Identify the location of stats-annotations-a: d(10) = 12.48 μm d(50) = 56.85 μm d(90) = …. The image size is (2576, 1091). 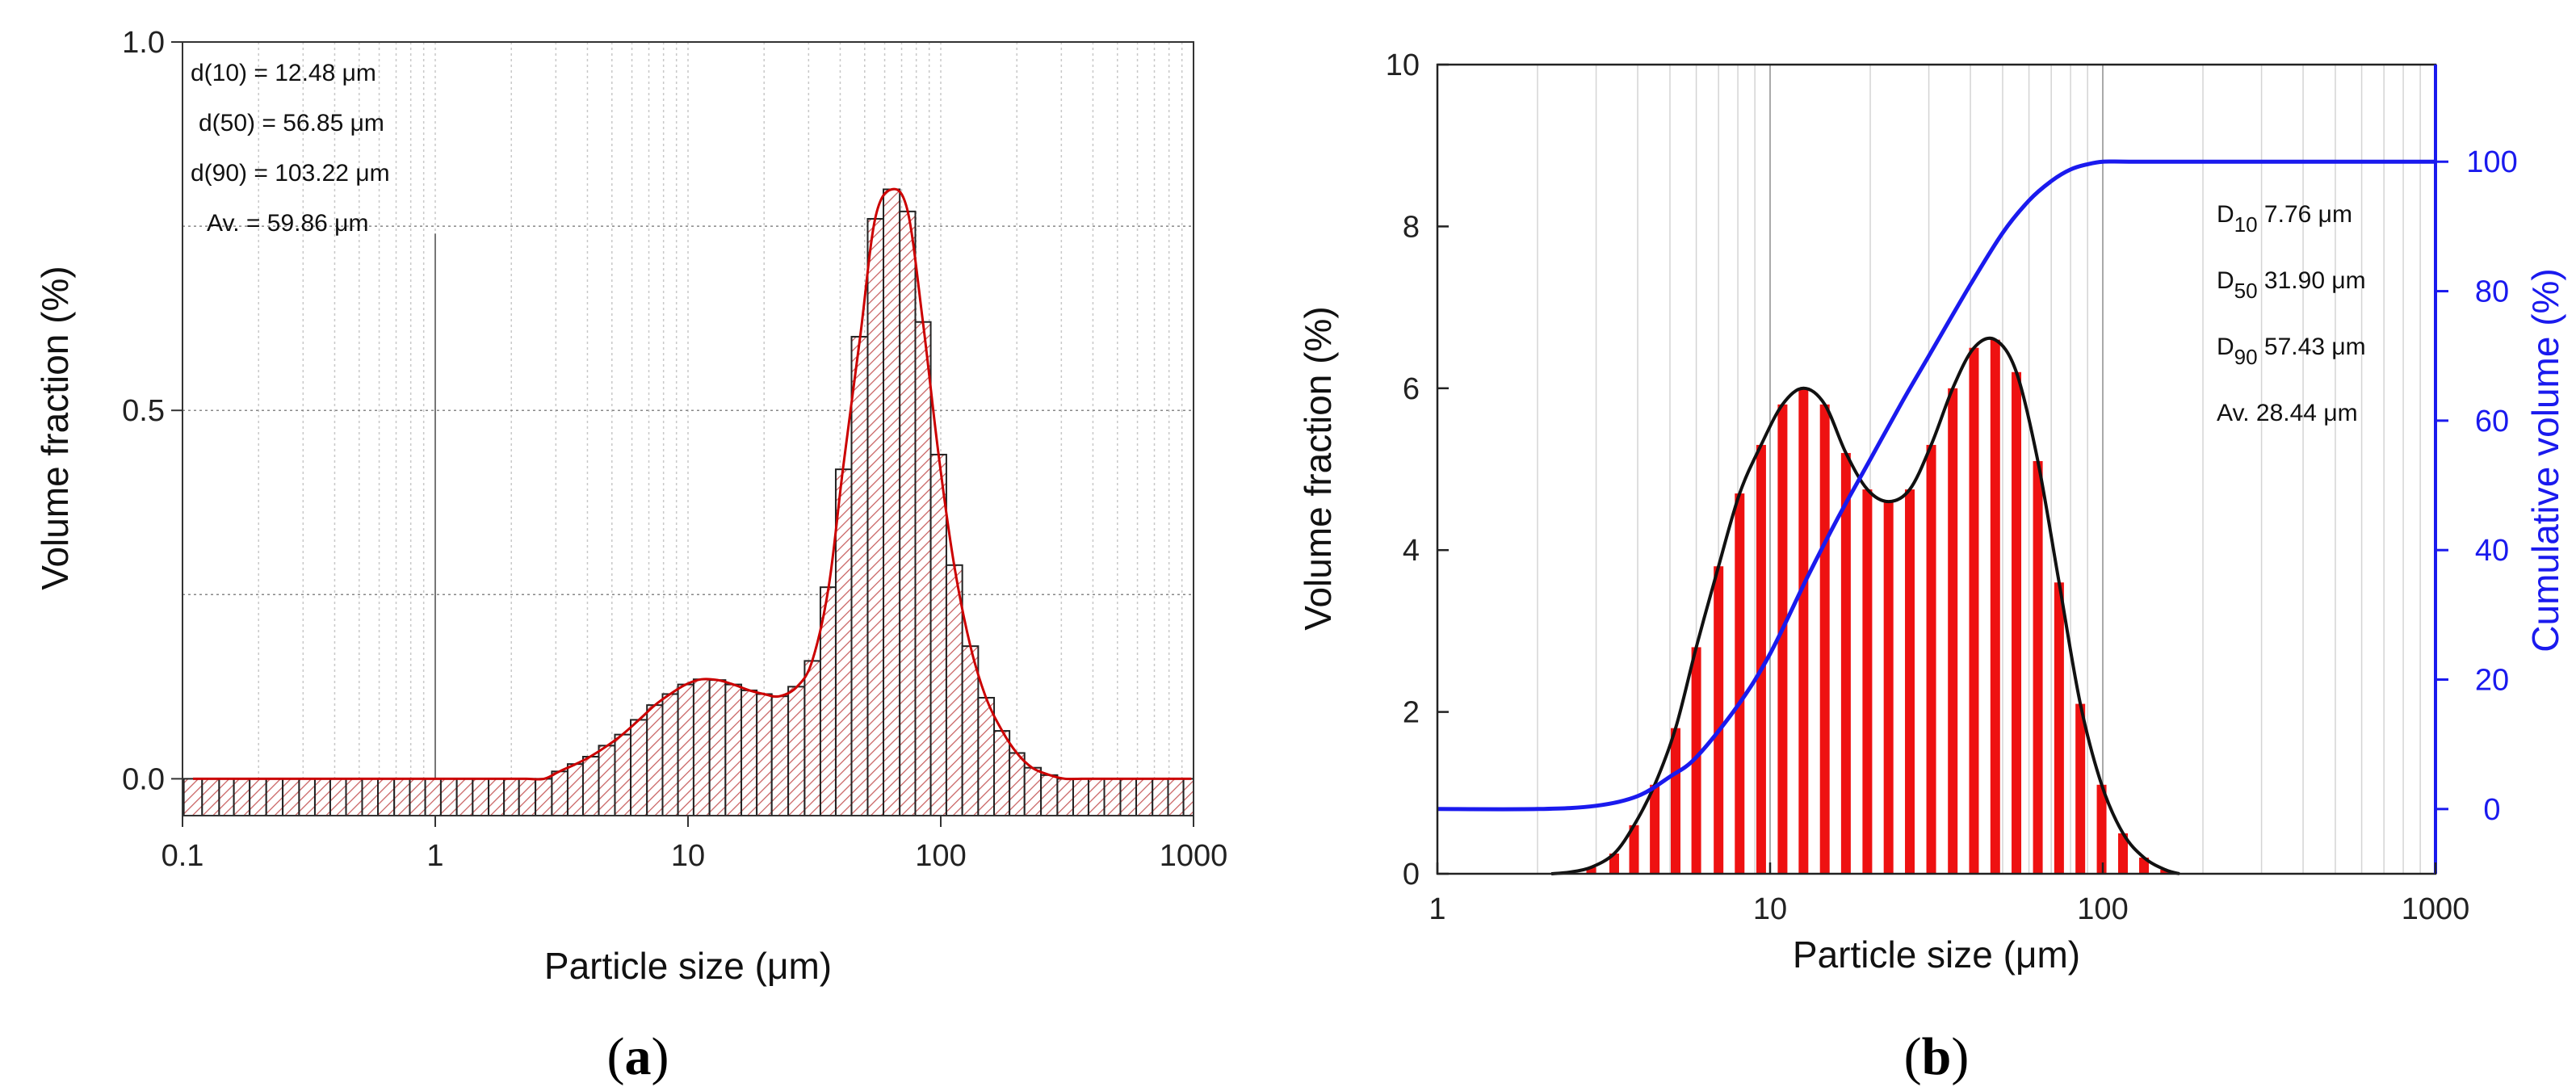
(290, 148).